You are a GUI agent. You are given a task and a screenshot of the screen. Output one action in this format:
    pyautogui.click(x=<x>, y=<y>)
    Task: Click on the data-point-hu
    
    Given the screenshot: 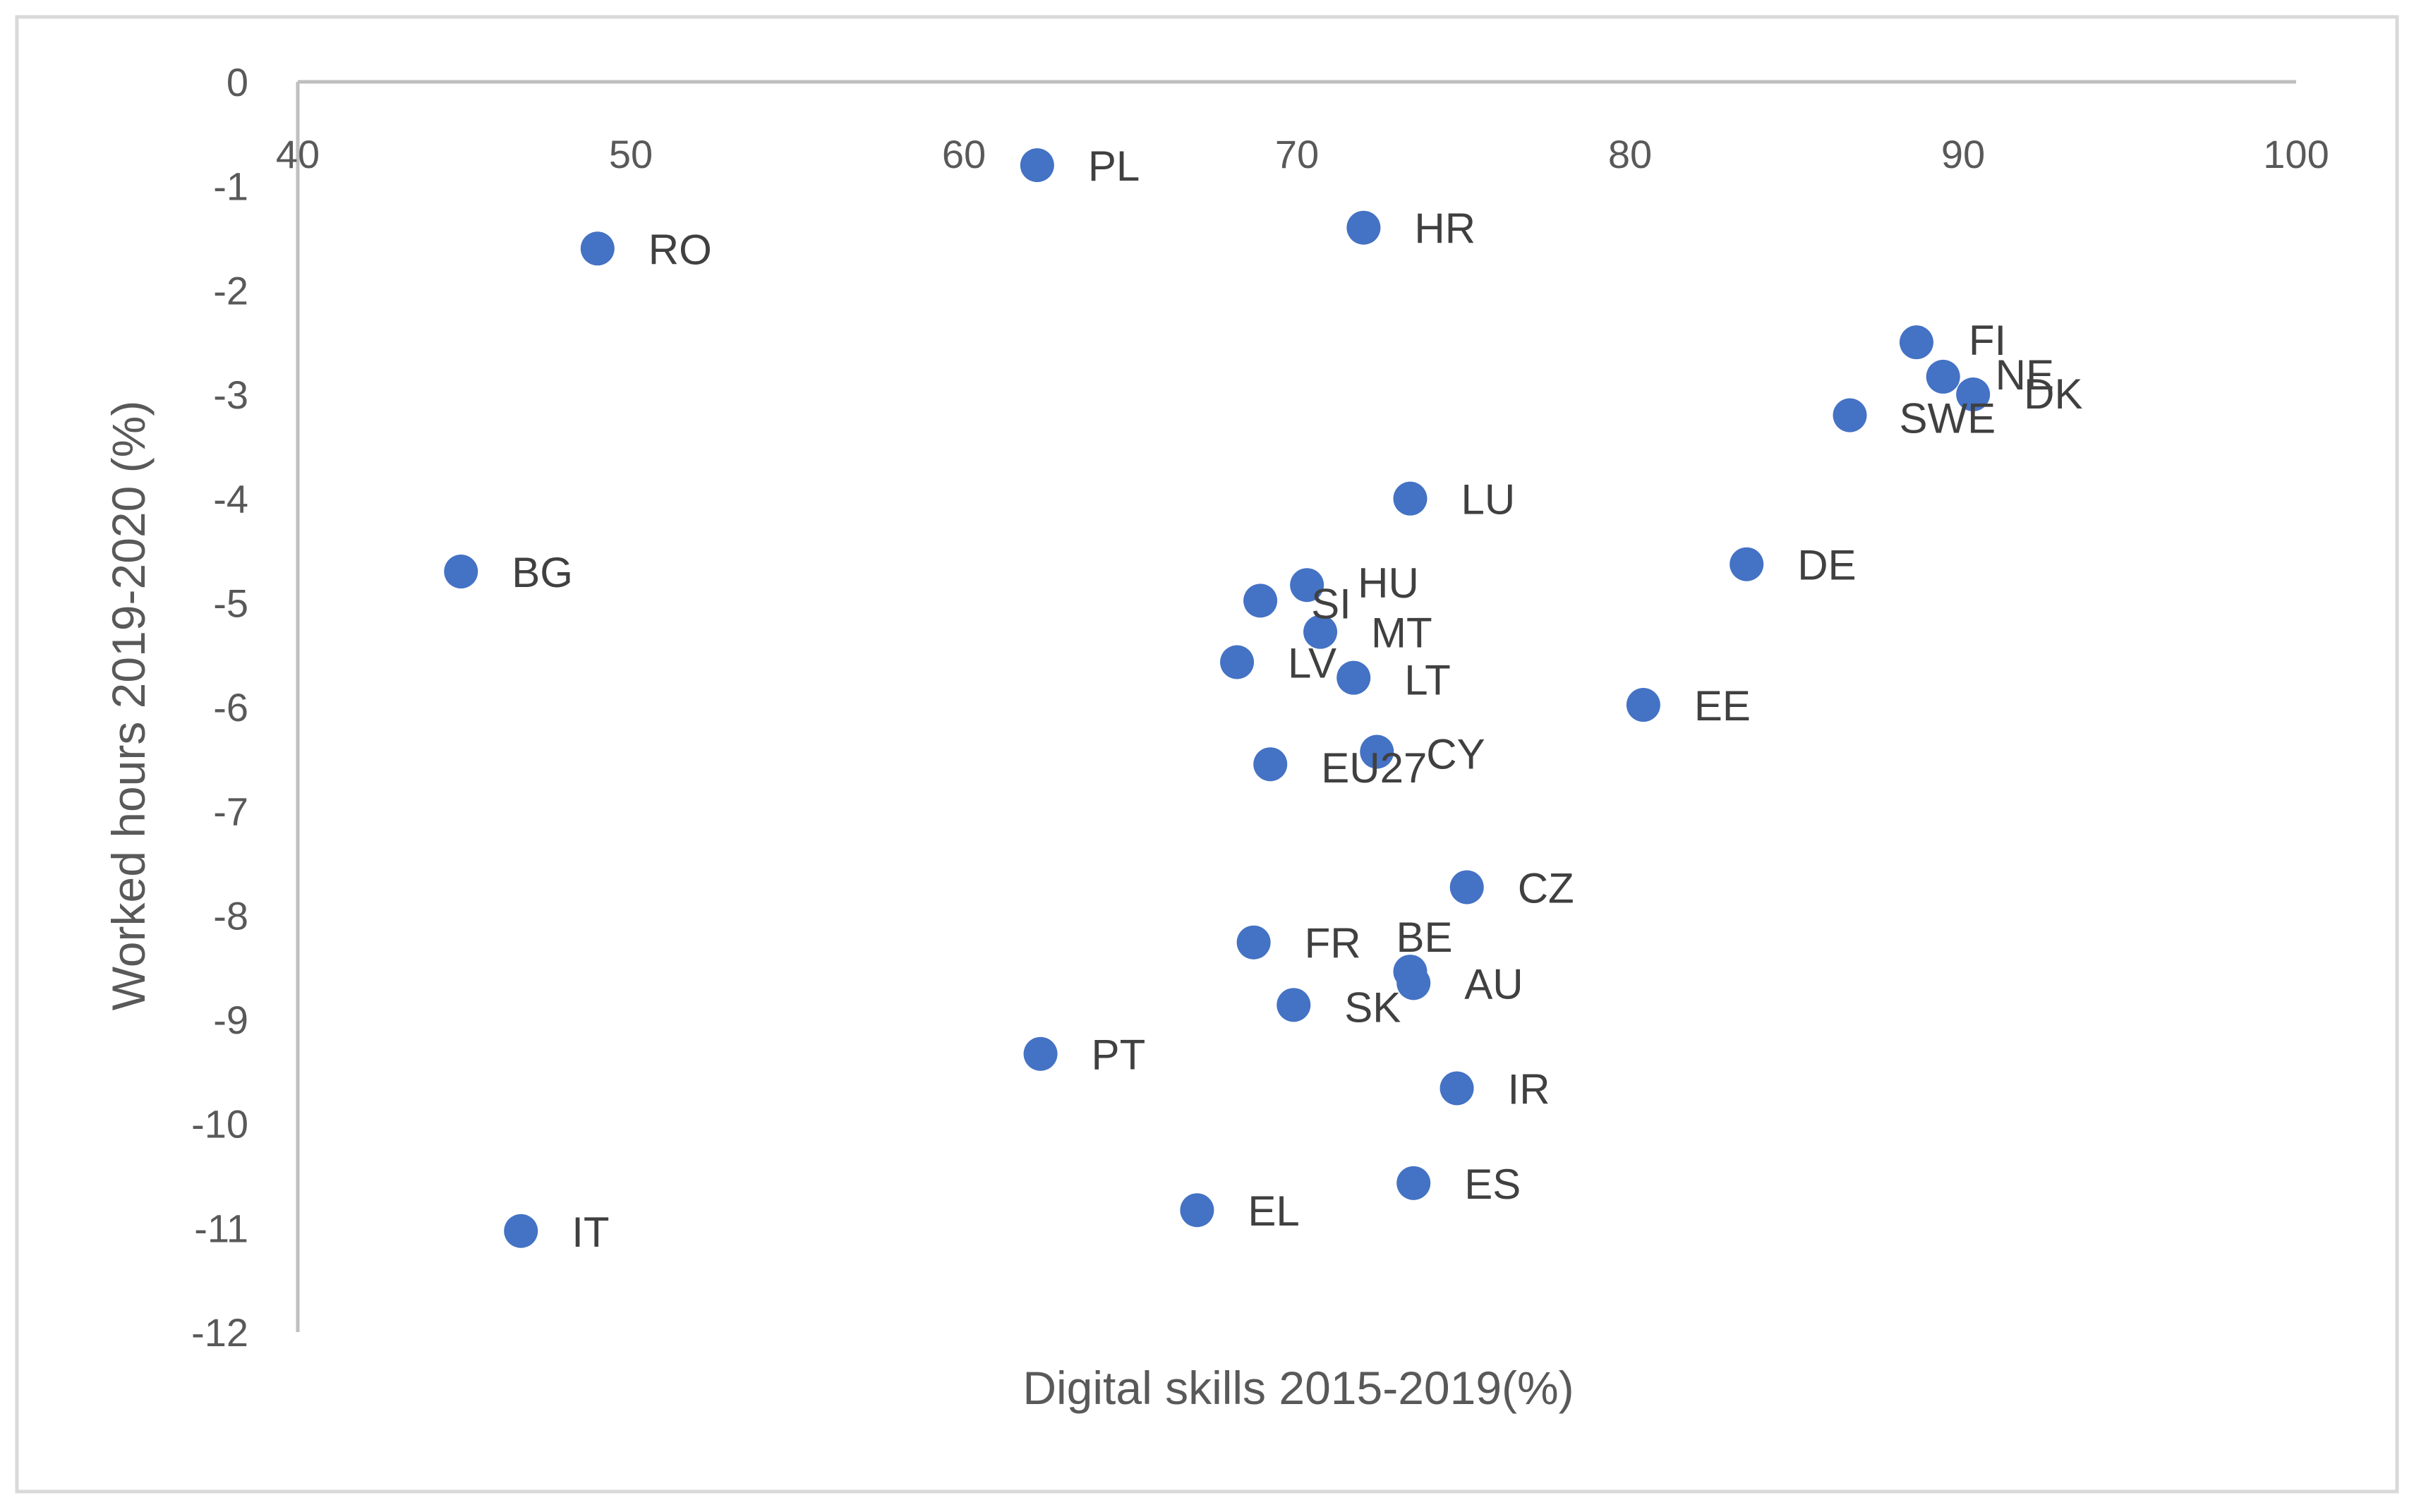 What is the action you would take?
    pyautogui.click(x=1307, y=585)
    